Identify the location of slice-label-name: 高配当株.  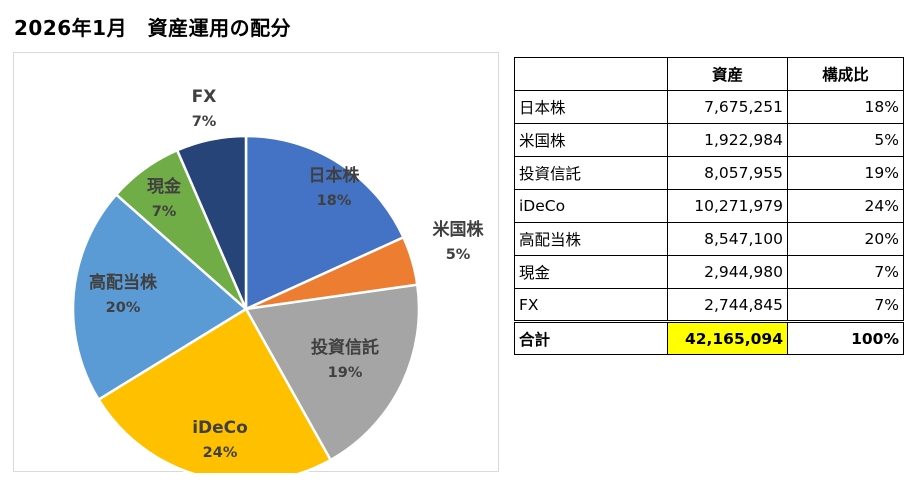
(123, 282).